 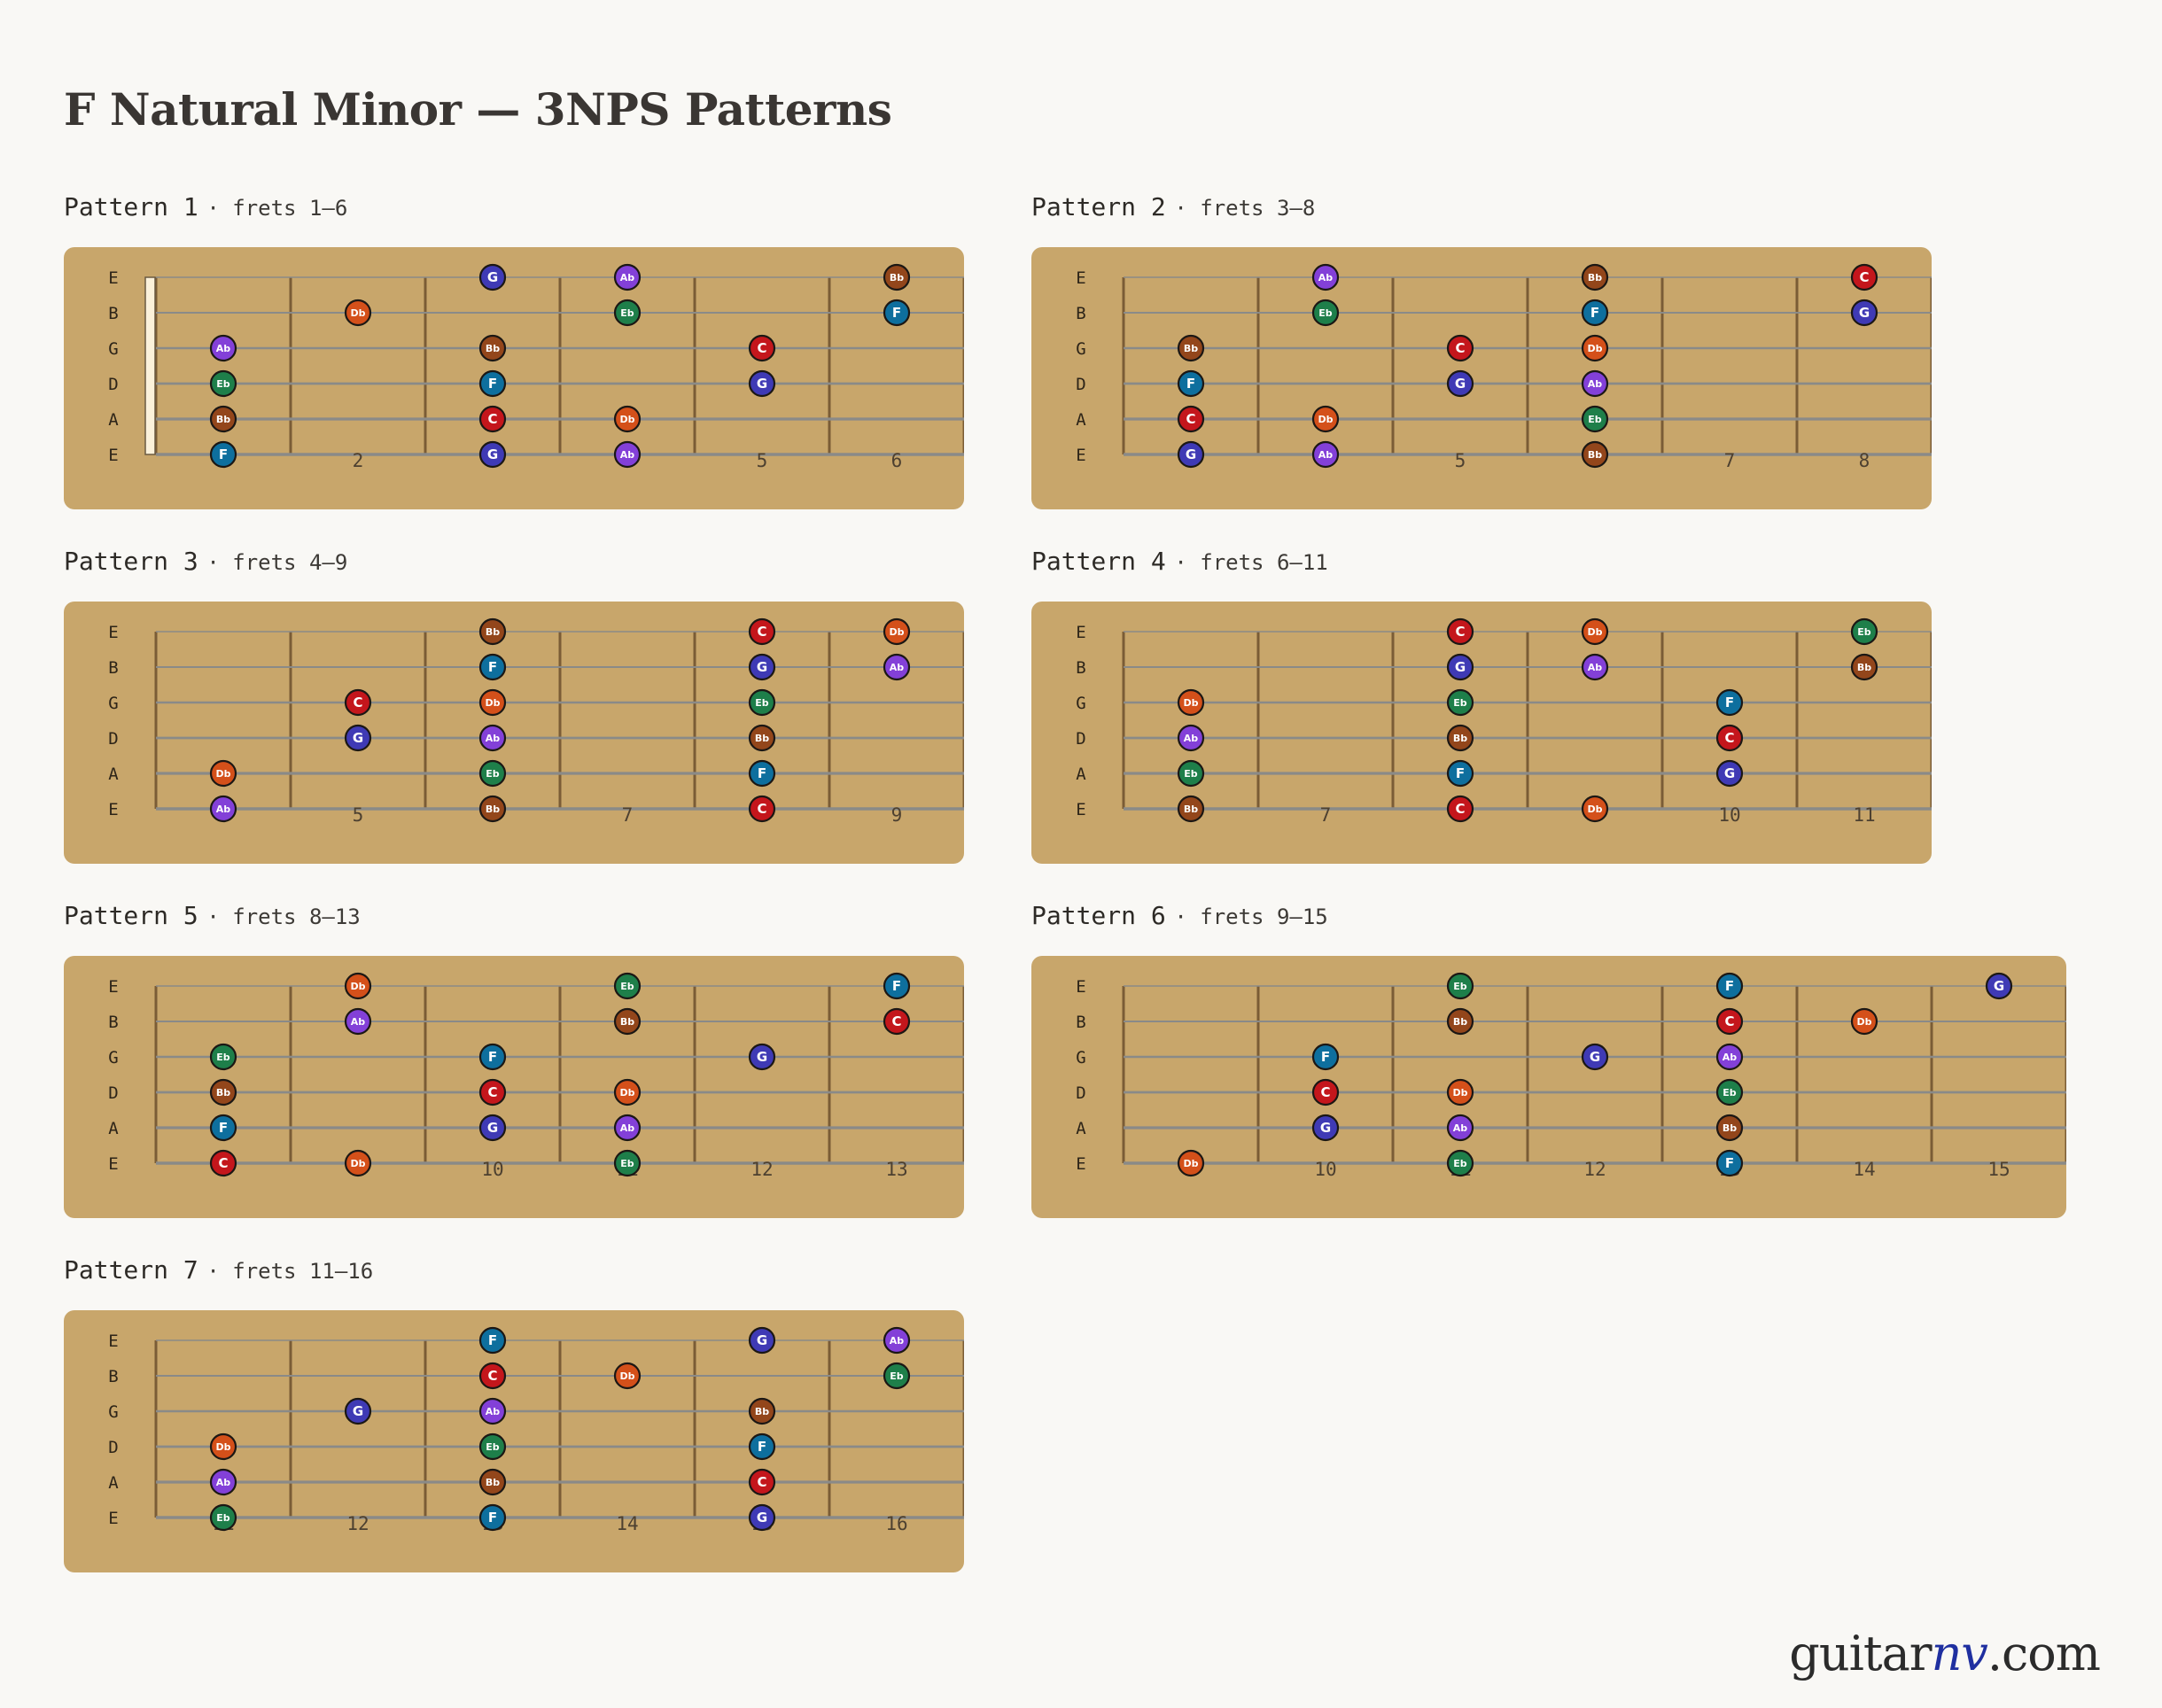 What do you see at coordinates (1179, 562) in the screenshot?
I see `pattern-title: Pattern 4 · frets 6–11` at bounding box center [1179, 562].